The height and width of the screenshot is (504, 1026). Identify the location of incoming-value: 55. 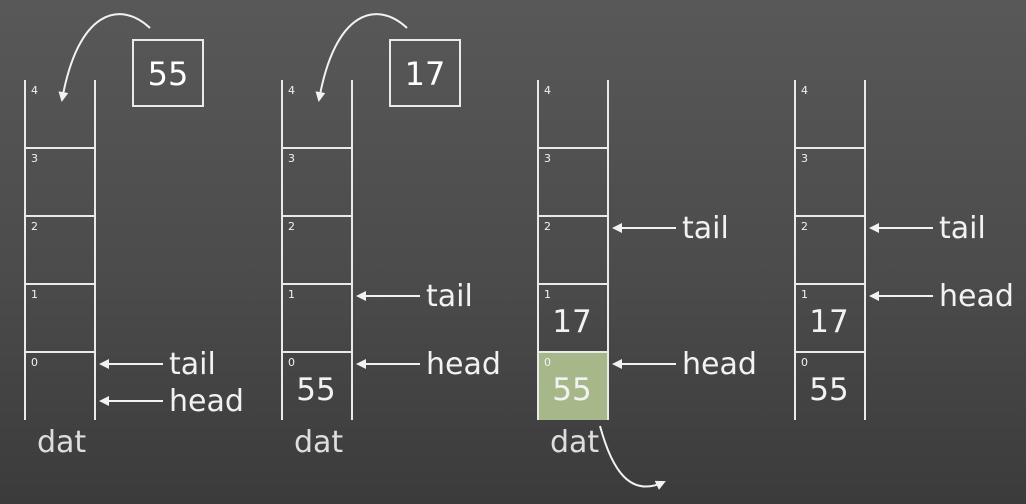
(168, 74).